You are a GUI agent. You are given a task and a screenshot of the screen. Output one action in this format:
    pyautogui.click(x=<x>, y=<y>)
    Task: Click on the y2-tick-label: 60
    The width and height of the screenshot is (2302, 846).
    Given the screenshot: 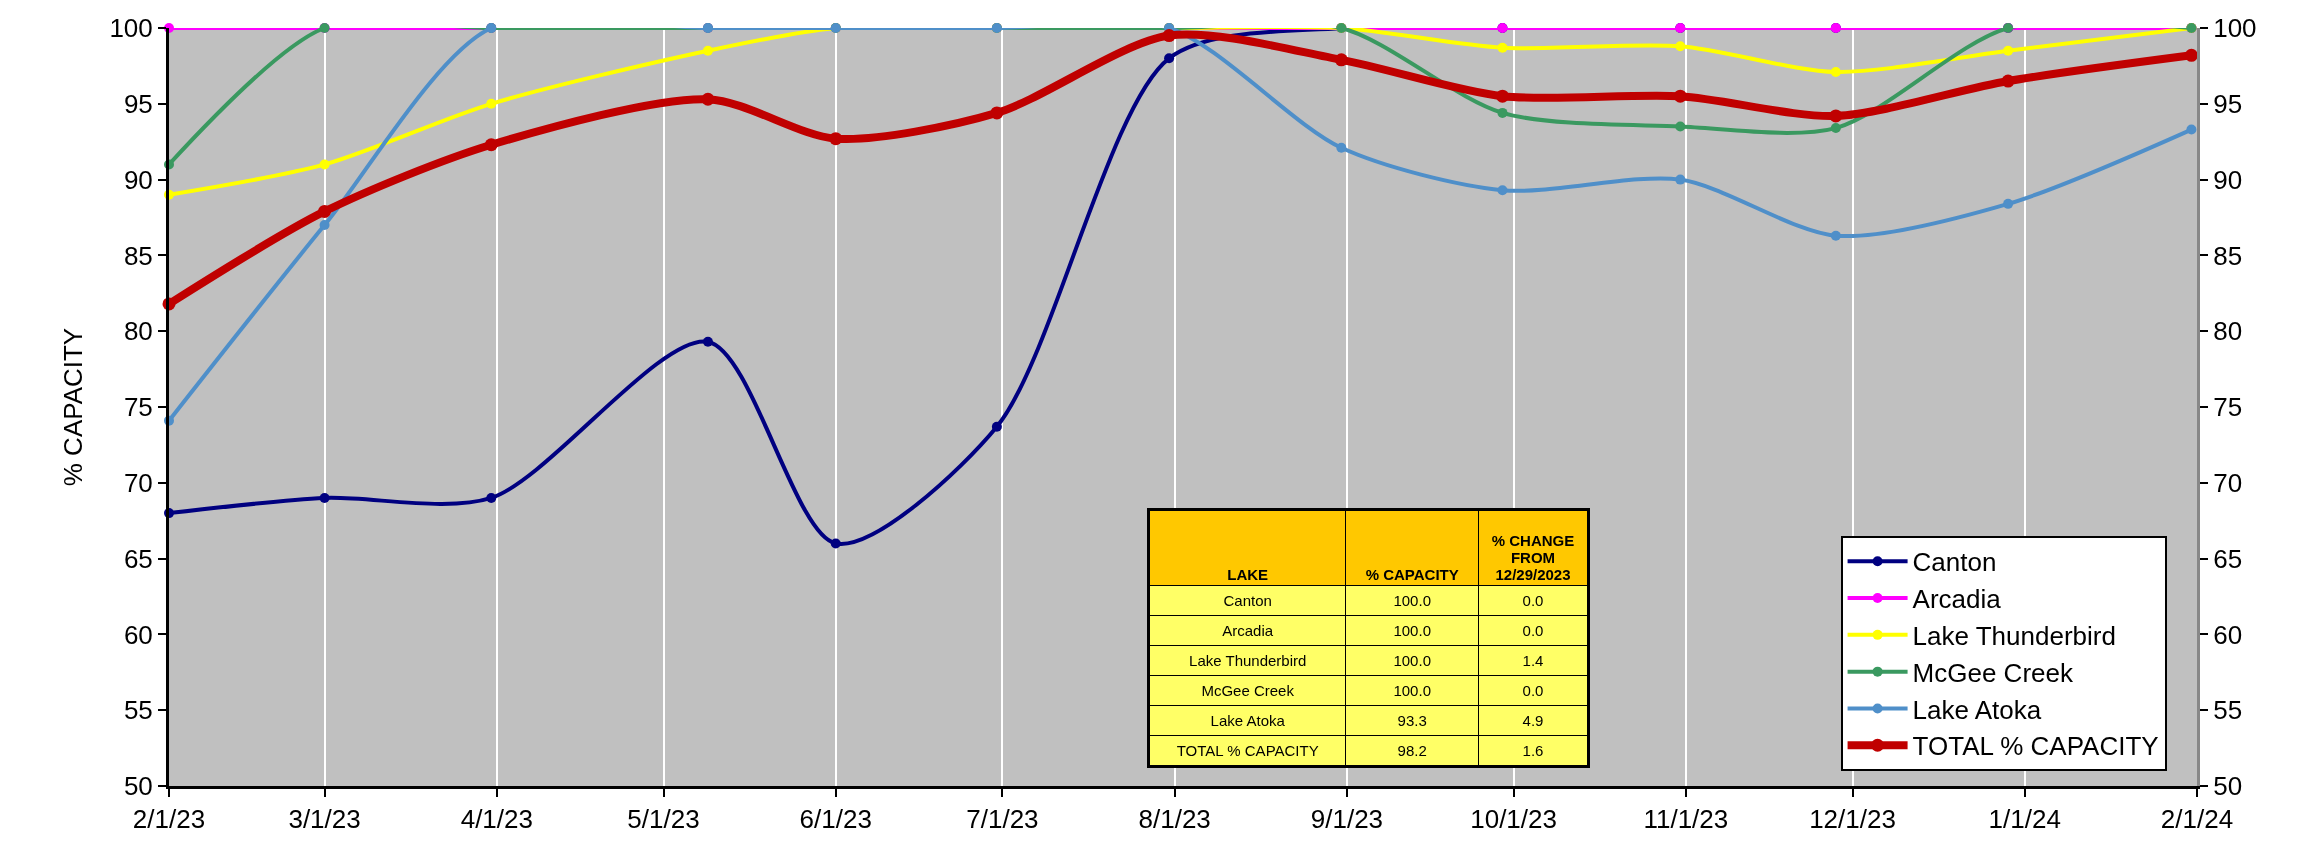 What is the action you would take?
    pyautogui.click(x=2228, y=634)
    